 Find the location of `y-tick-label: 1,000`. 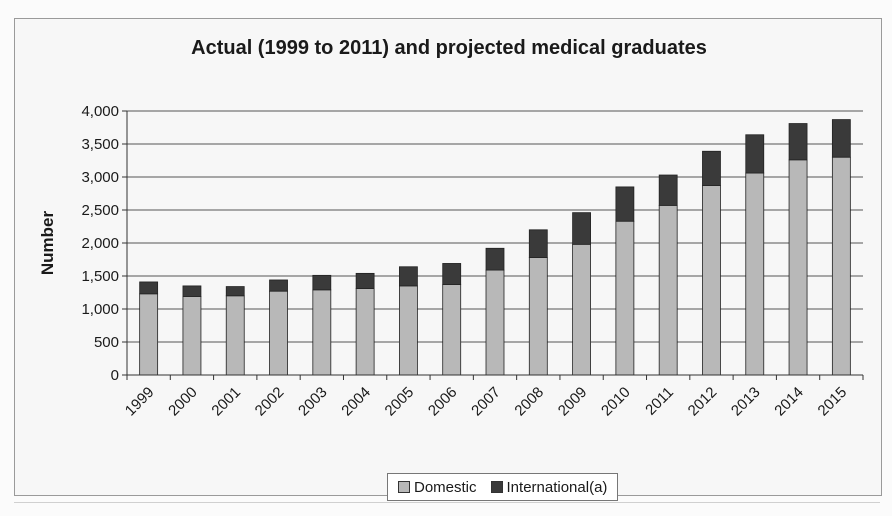

y-tick-label: 1,000 is located at coordinates (100, 309).